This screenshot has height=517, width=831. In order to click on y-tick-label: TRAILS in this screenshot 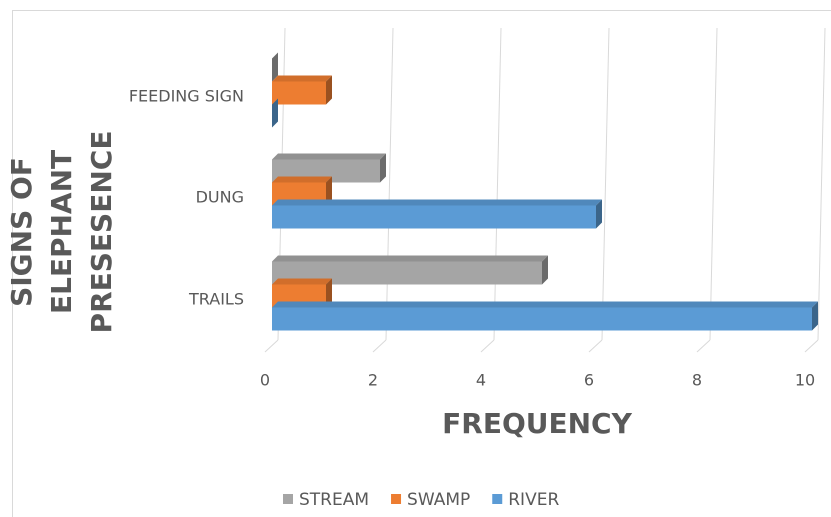, I will do `click(216, 299)`.